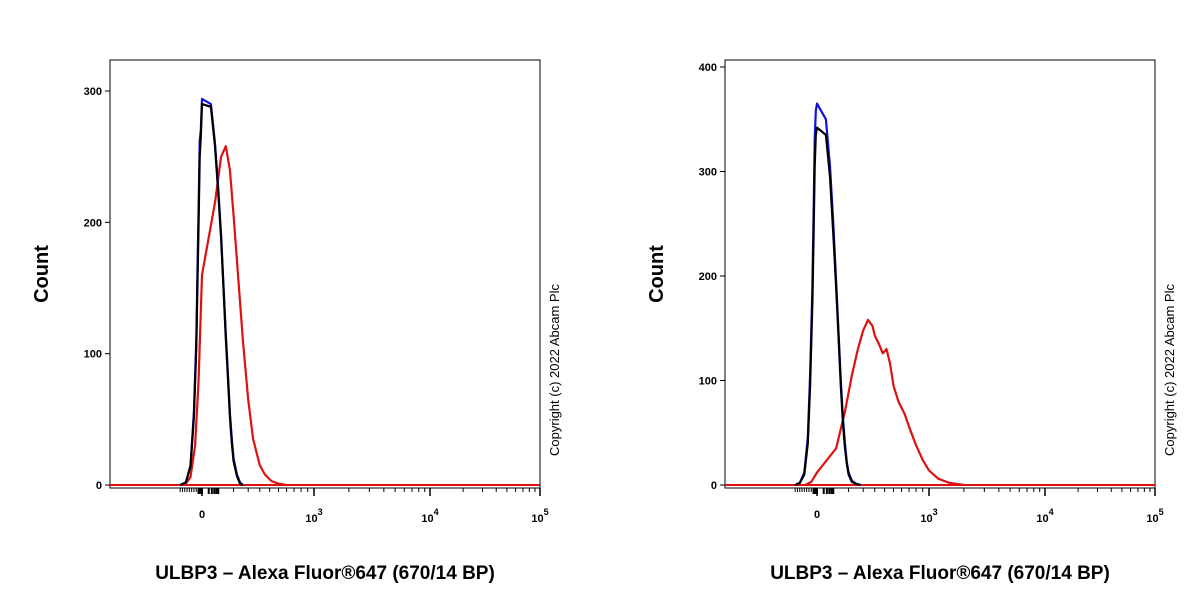 The height and width of the screenshot is (600, 1200). What do you see at coordinates (97, 289) in the screenshot?
I see `y-axis-ticks: 0 100 200 300` at bounding box center [97, 289].